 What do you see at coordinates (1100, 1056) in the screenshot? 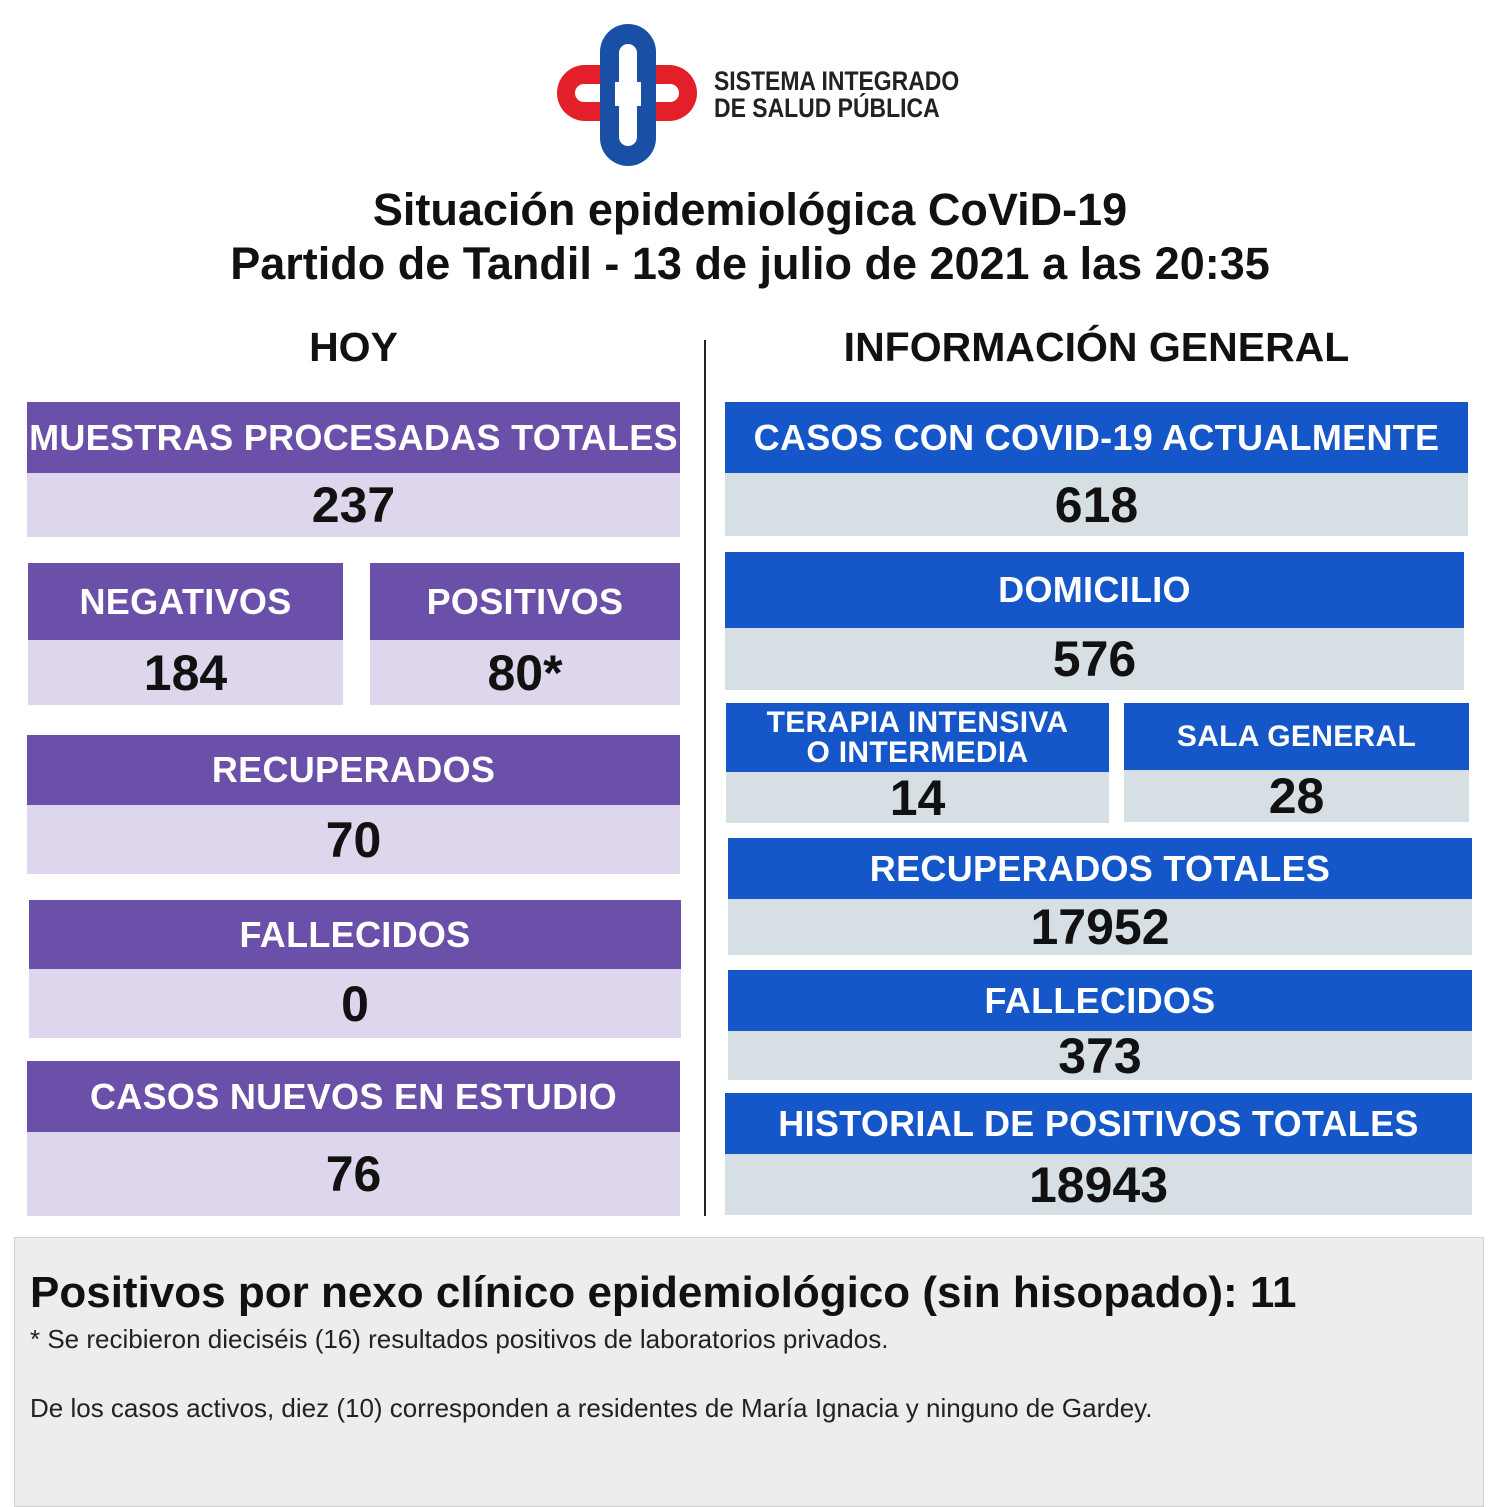
I see `card-value: 373` at bounding box center [1100, 1056].